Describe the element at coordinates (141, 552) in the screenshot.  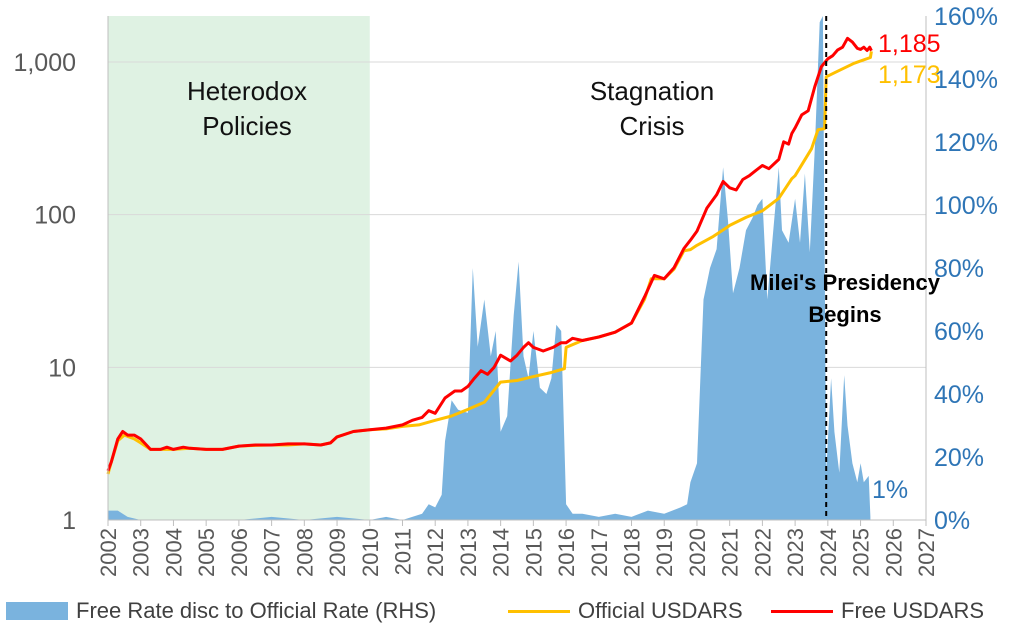
I see `x-tick-label: 2003` at that location.